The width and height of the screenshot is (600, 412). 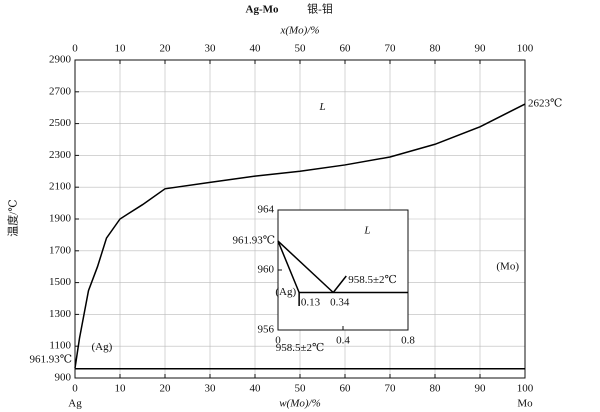 What do you see at coordinates (311, 303) in the screenshot?
I see `annotation: 0.13` at bounding box center [311, 303].